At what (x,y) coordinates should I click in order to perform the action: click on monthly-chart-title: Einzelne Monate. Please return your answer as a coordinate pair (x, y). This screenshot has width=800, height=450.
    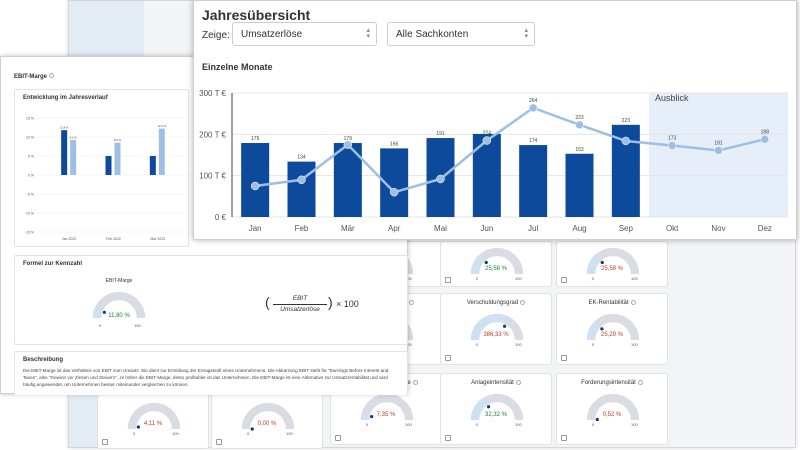
    Looking at the image, I should click on (237, 67).